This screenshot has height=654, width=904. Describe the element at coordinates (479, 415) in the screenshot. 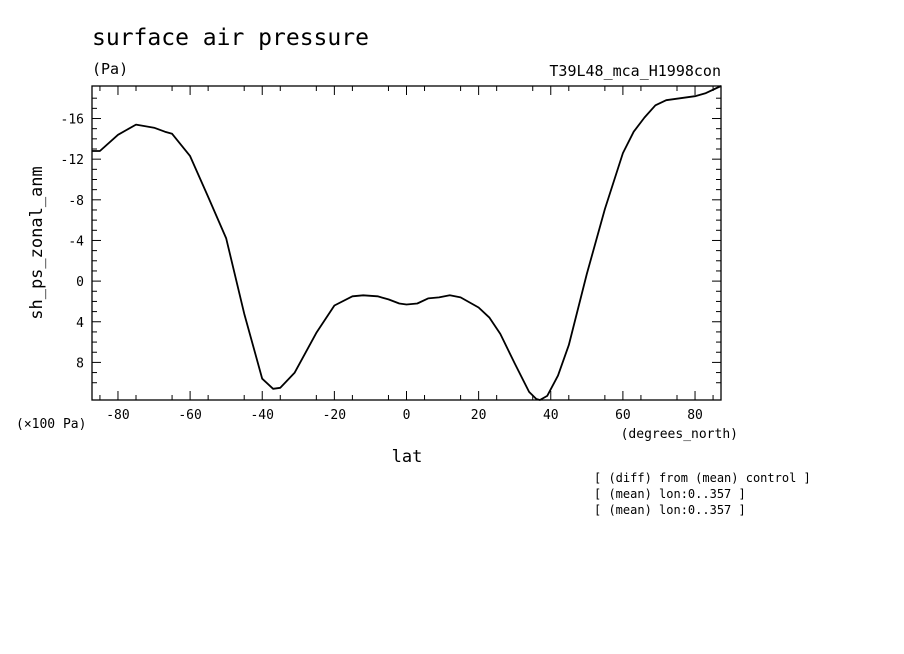

I see `x-tick-label: 20` at that location.